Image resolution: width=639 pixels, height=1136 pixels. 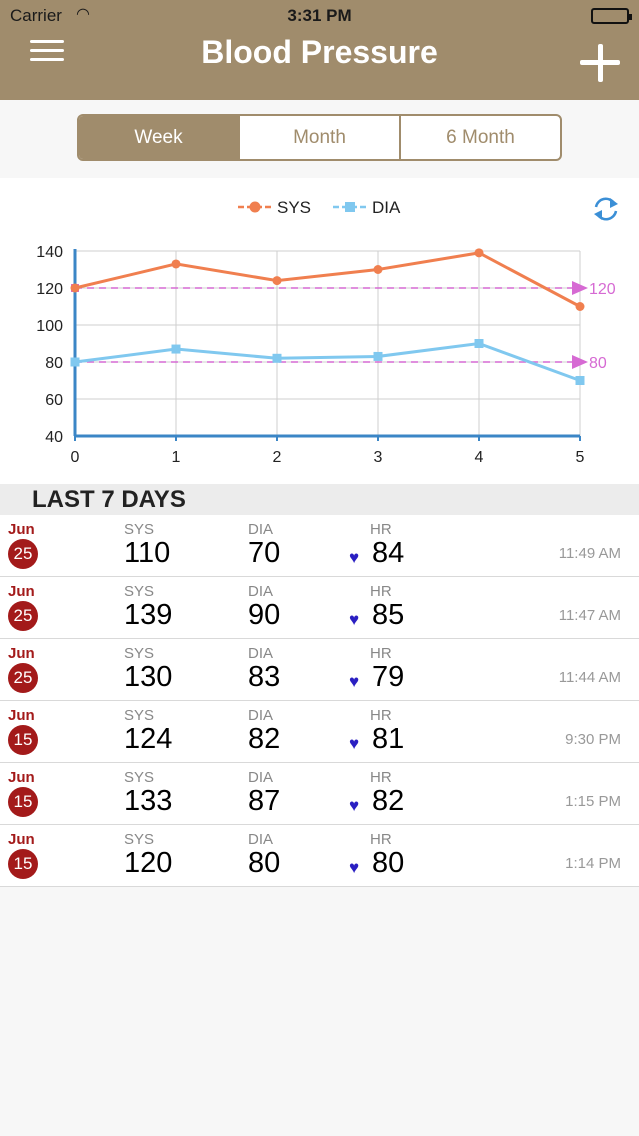 What do you see at coordinates (36, 15) in the screenshot?
I see `carrier-label: Carrier` at bounding box center [36, 15].